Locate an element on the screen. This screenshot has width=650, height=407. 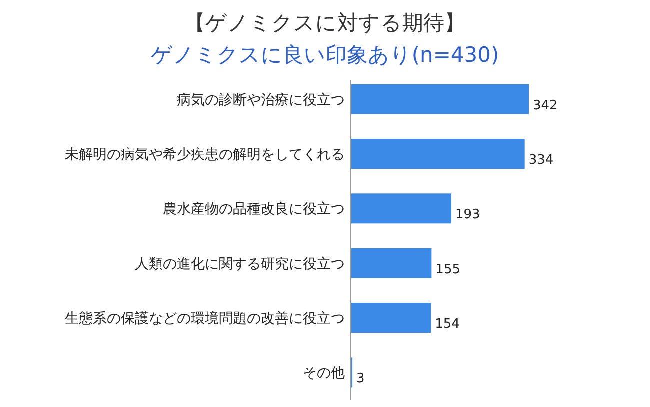
data-label: 3 is located at coordinates (360, 379).